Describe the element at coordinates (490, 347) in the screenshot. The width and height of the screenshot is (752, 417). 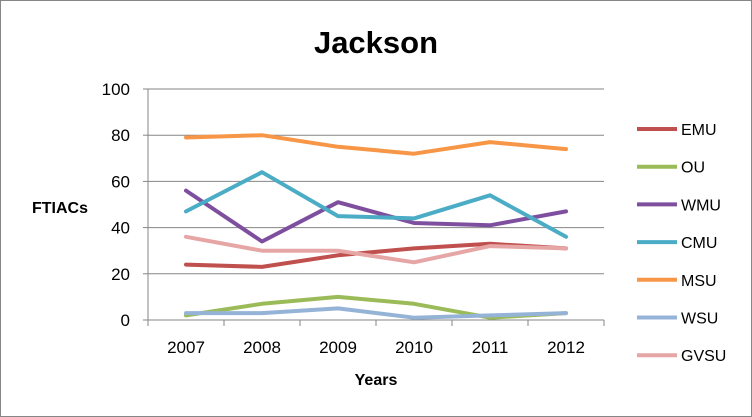
I see `x-tick-label: 2011` at that location.